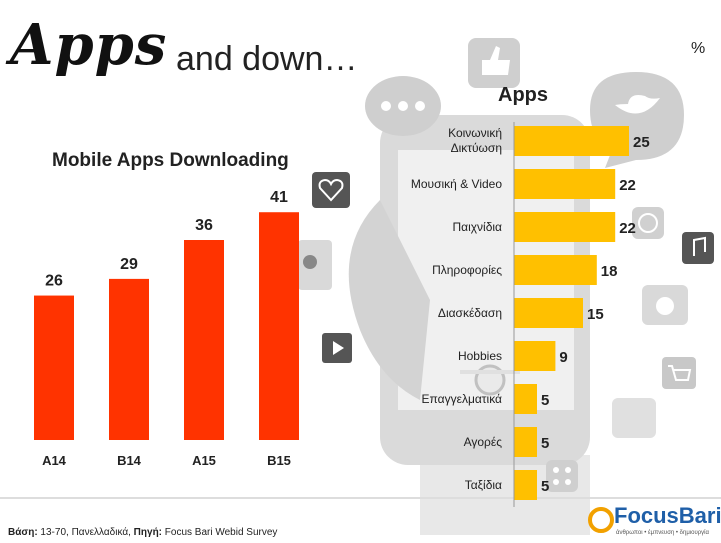  Describe the element at coordinates (389, 300) in the screenshot. I see `thumb-shape` at that location.